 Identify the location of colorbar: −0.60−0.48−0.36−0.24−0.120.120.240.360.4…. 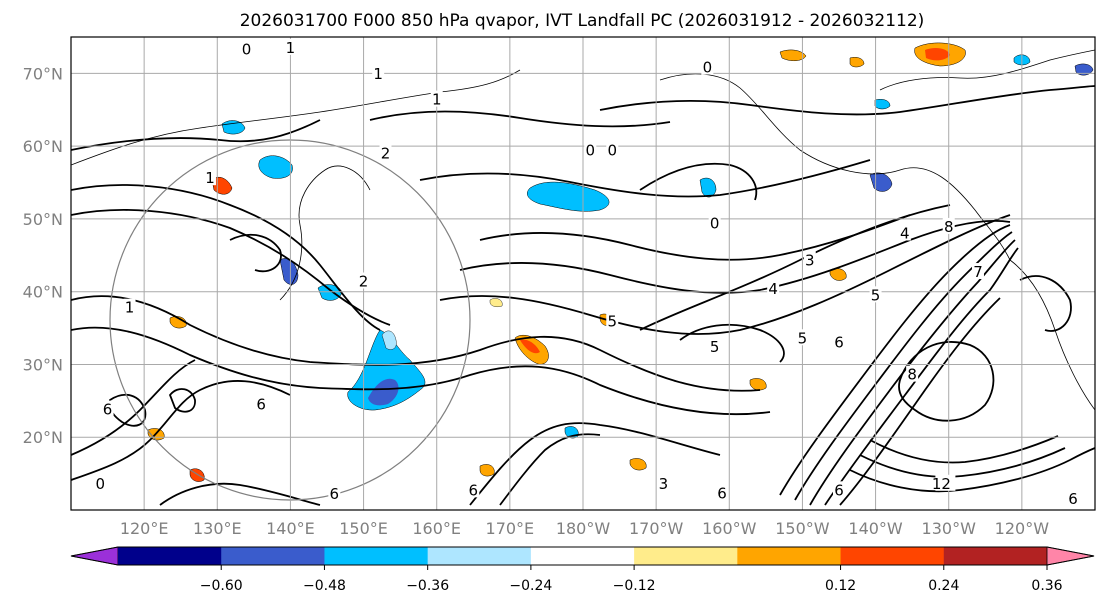
(582, 570).